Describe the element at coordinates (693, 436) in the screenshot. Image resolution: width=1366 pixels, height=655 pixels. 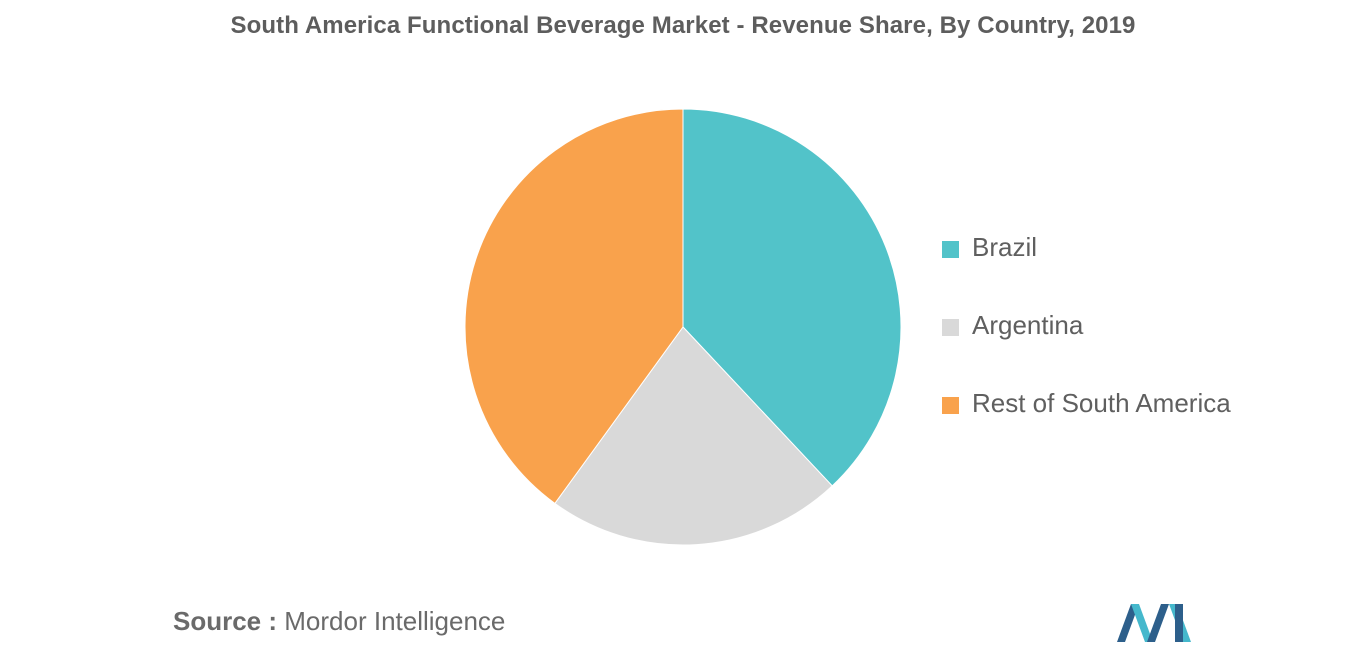
I see `pie-slice-argentina` at that location.